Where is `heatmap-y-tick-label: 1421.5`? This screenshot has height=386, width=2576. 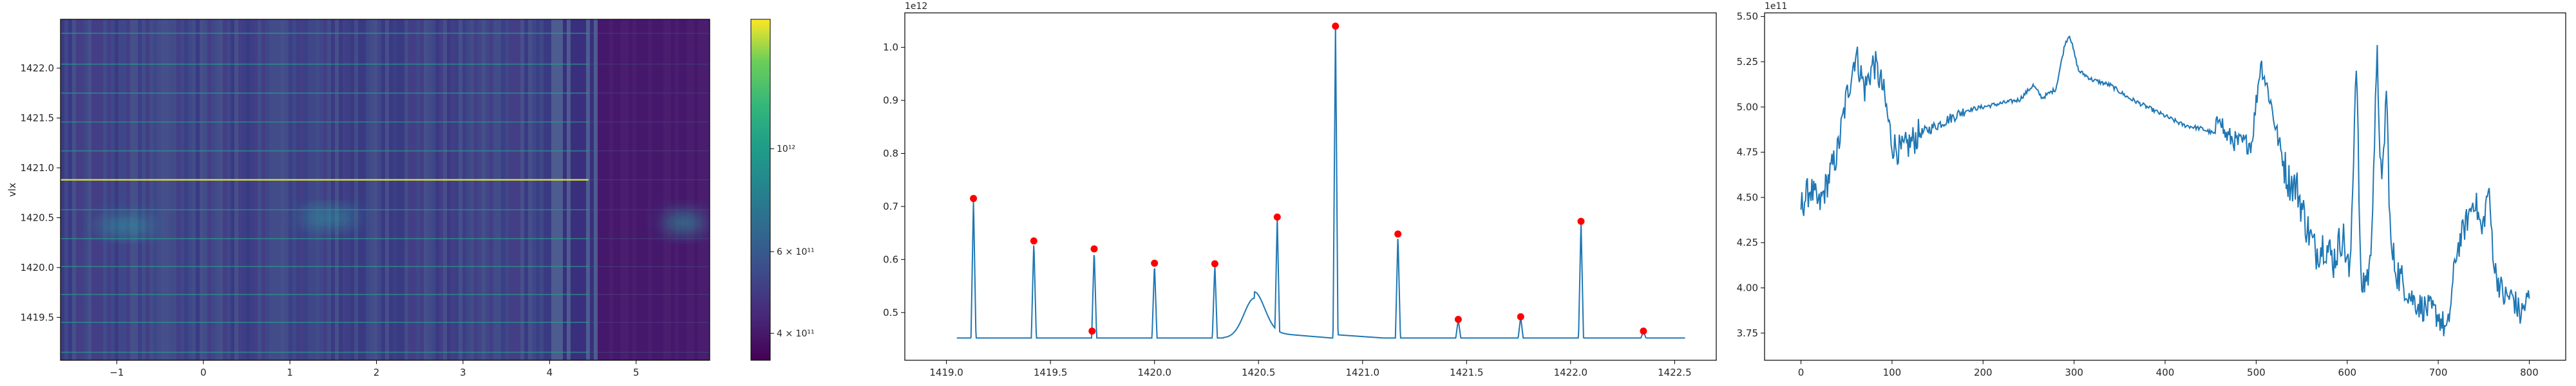
heatmap-y-tick-label: 1421.5 is located at coordinates (38, 118).